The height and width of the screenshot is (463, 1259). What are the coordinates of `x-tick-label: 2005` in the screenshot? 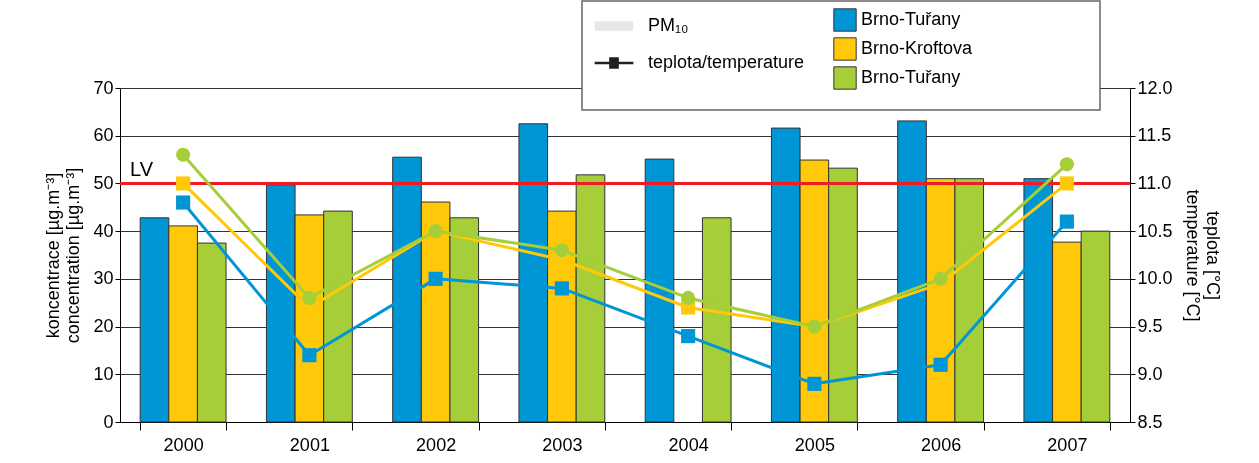 It's located at (814, 444).